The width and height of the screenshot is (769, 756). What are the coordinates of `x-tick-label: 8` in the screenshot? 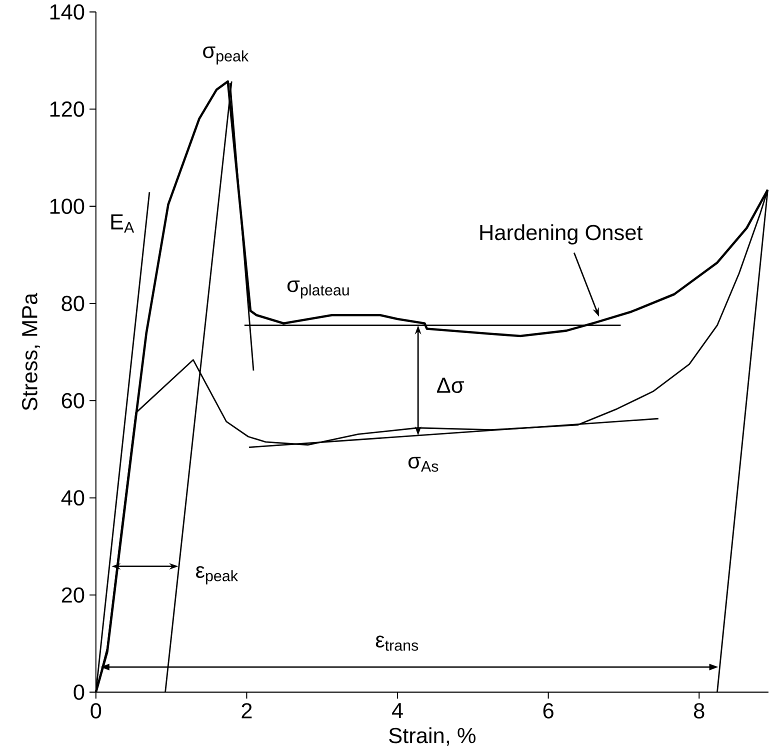 It's located at (699, 710).